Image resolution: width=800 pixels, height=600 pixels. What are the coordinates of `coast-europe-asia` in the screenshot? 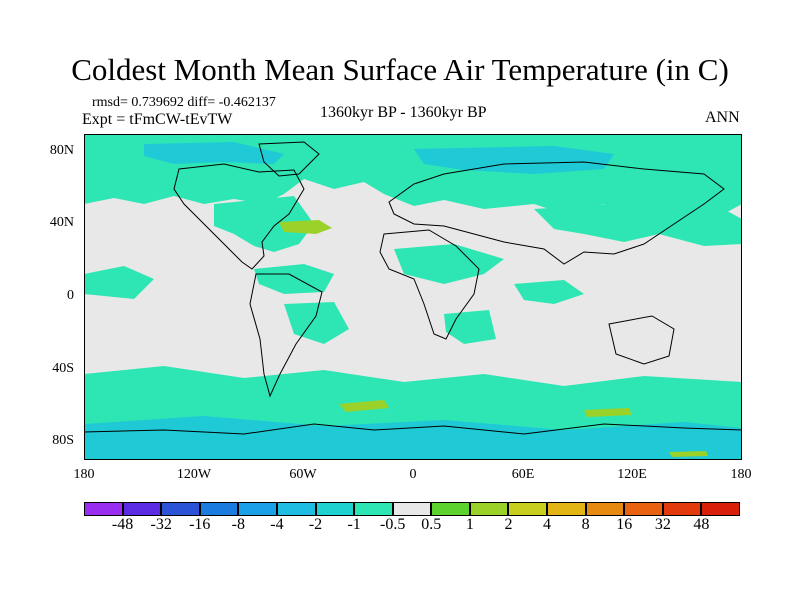 It's located at (556, 213).